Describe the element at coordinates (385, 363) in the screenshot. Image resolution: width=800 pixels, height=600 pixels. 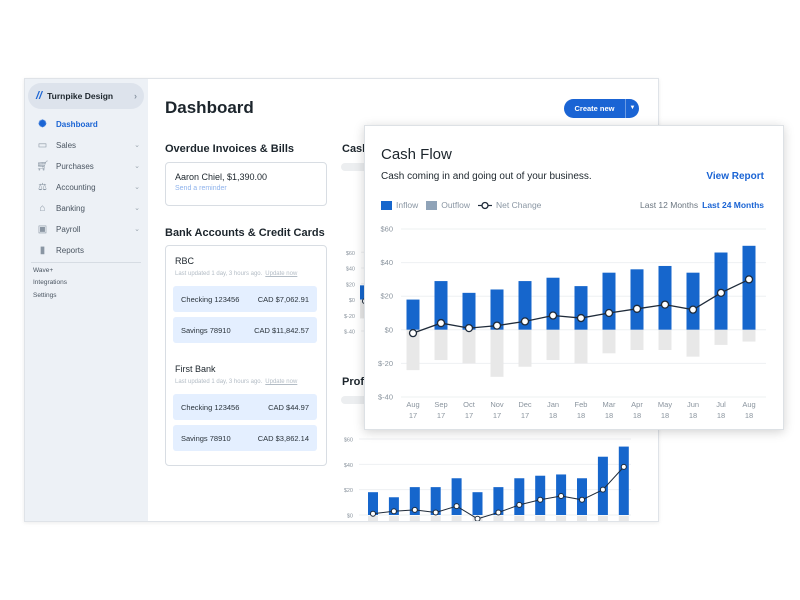
I see `y-tick-label: $-20` at that location.